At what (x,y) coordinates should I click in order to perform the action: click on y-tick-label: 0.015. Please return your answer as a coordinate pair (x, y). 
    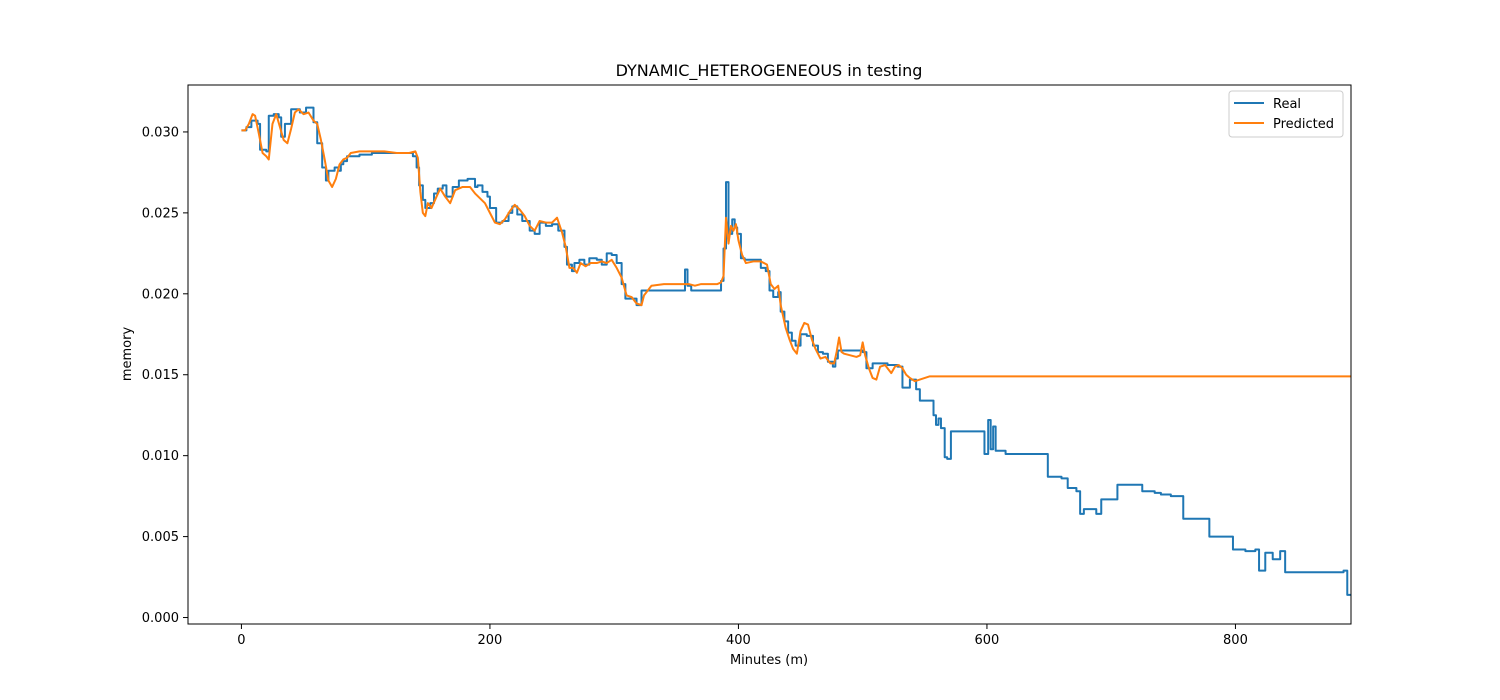
    Looking at the image, I should click on (160, 375).